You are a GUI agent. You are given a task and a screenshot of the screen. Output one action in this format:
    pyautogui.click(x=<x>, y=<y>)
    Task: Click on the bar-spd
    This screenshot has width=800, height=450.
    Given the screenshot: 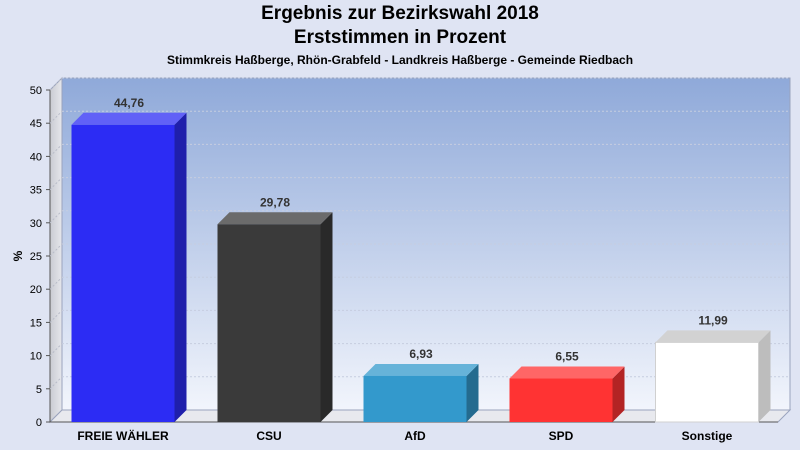 What is the action you would take?
    pyautogui.click(x=567, y=394)
    